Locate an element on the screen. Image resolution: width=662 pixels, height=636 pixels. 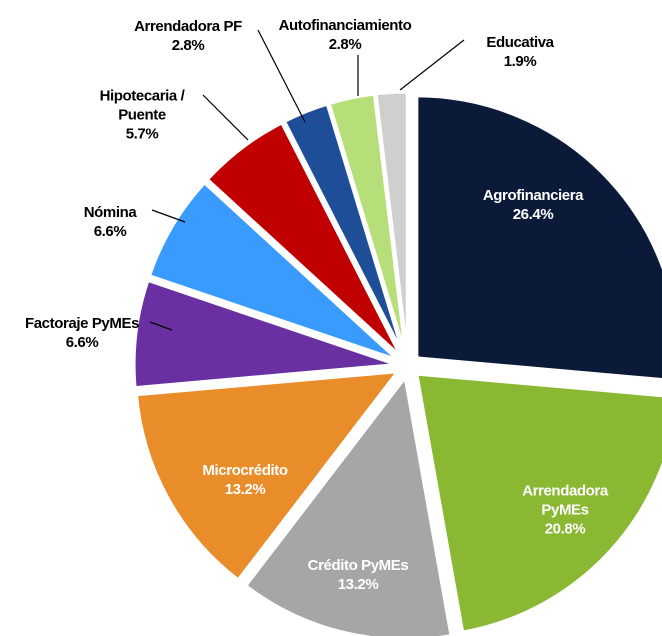
slice-label: Factoraje PyMEs 6.6% is located at coordinates (82, 333).